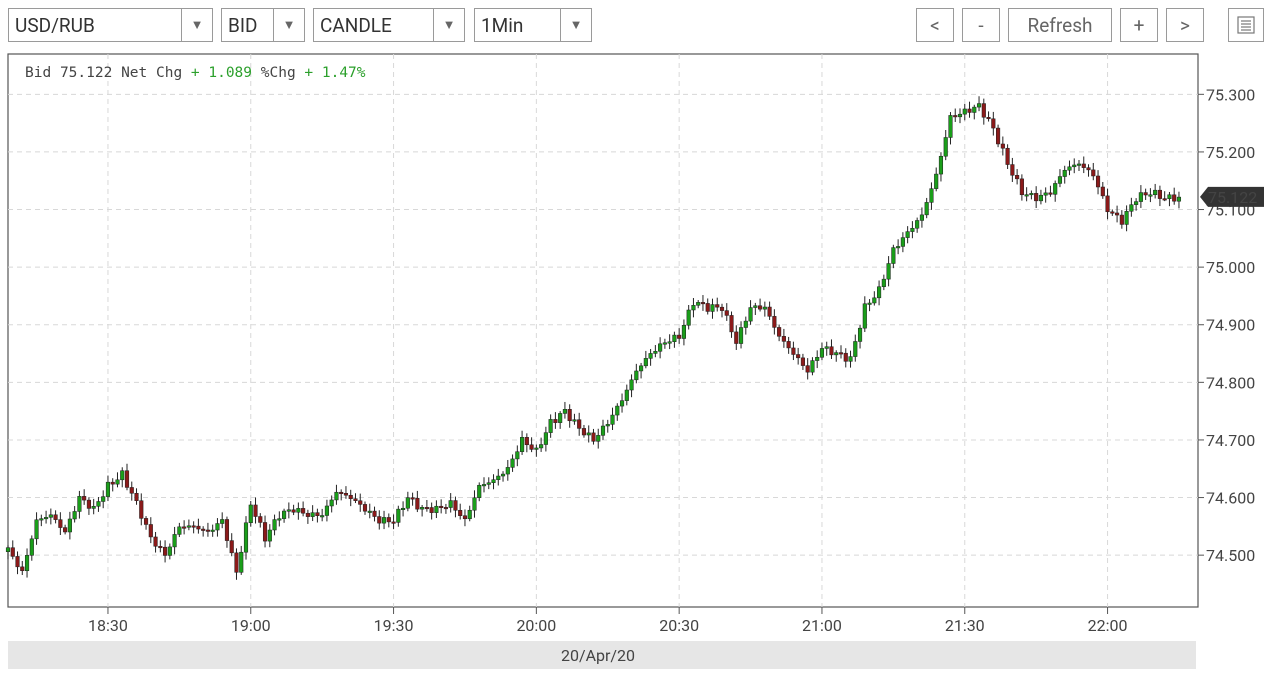 Image resolution: width=1280 pixels, height=676 pixels. What do you see at coordinates (981, 25) in the screenshot?
I see `zoom-out-button: -` at bounding box center [981, 25].